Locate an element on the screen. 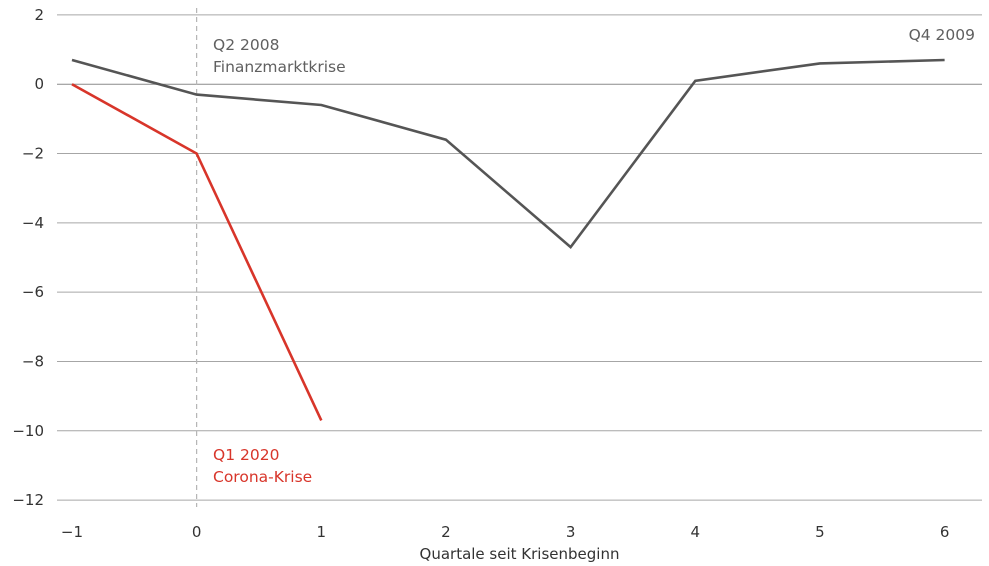  annotation-corona: Corona-Krise is located at coordinates (262, 477).